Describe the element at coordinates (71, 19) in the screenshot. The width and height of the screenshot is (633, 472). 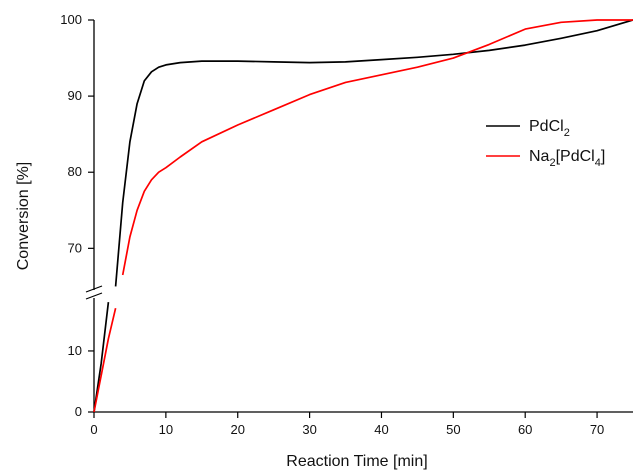
I see `y-tick-label: 100` at that location.